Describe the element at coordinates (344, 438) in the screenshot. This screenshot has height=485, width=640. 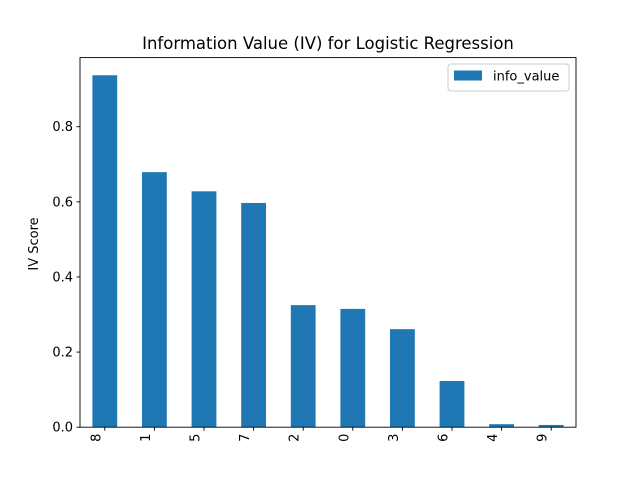
I see `x-tick-label: 0` at that location.